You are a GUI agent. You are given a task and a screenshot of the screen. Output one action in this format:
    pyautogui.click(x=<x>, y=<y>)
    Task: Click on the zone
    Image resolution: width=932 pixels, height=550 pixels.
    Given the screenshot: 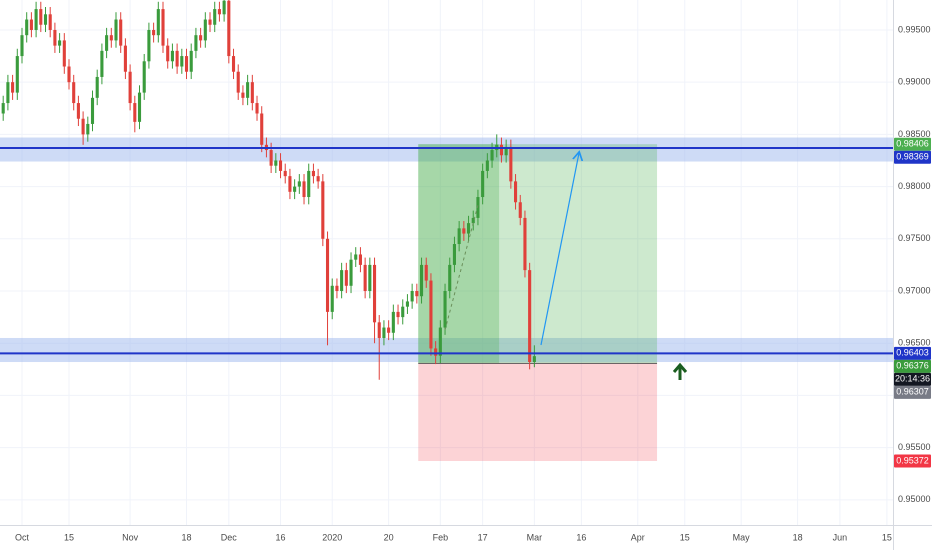 What is the action you would take?
    pyautogui.click(x=446, y=350)
    